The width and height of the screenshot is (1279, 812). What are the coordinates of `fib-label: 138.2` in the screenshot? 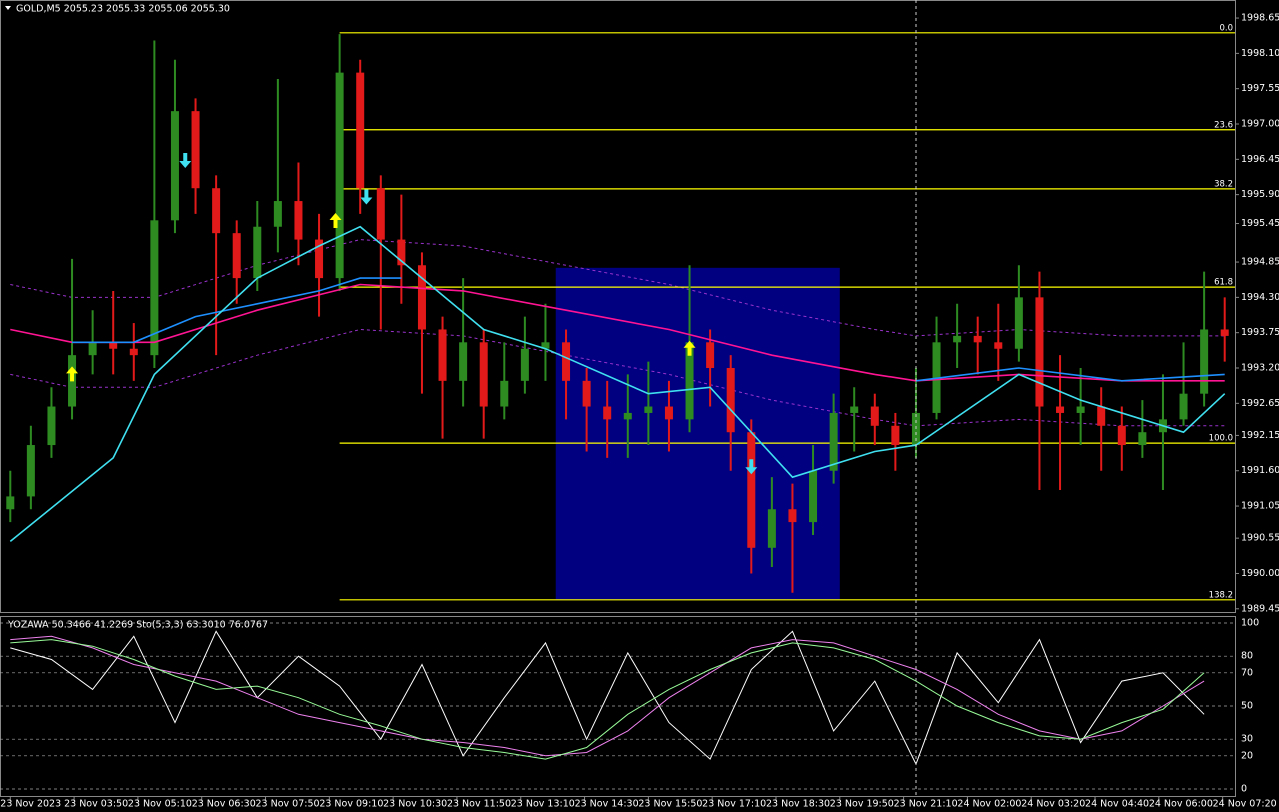 It's located at (1221, 595).